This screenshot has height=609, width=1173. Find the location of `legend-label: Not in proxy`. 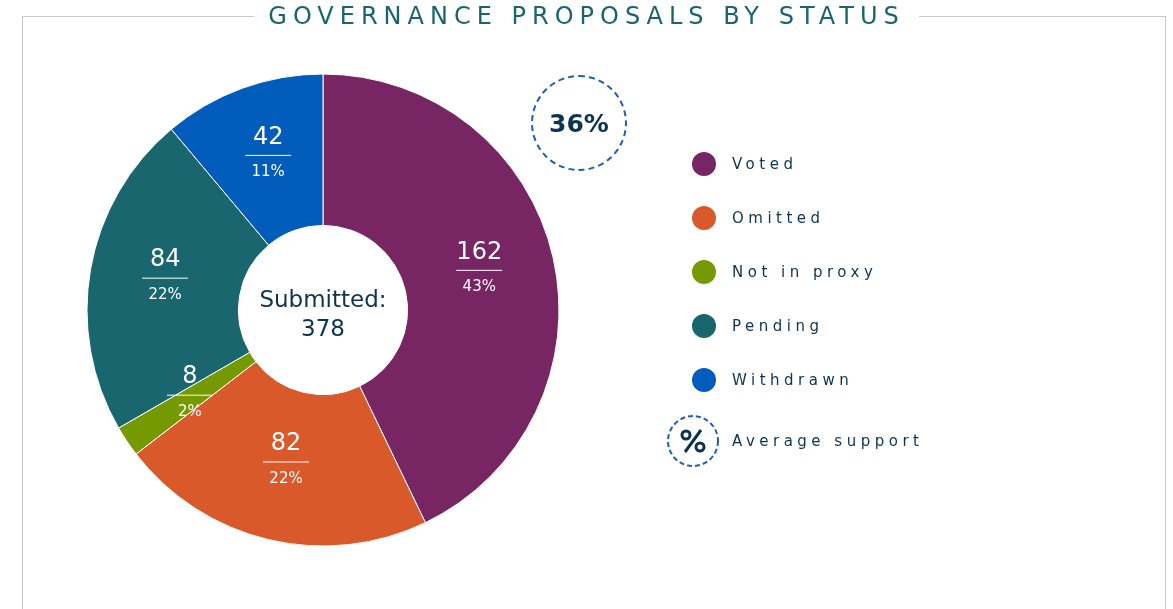

legend-label: Not in proxy is located at coordinates (805, 272).